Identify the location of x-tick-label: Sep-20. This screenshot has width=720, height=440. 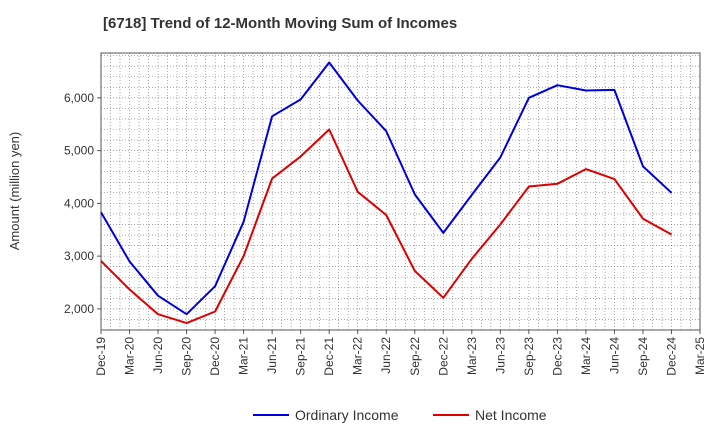
(187, 356).